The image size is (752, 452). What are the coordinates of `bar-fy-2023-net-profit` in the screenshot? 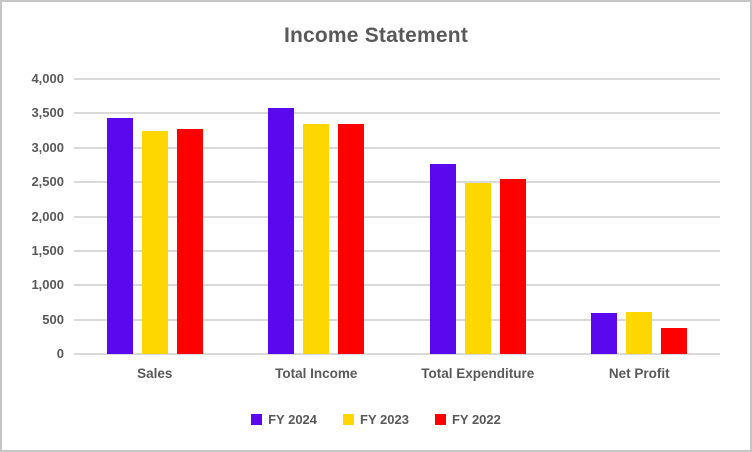 It's located at (639, 332).